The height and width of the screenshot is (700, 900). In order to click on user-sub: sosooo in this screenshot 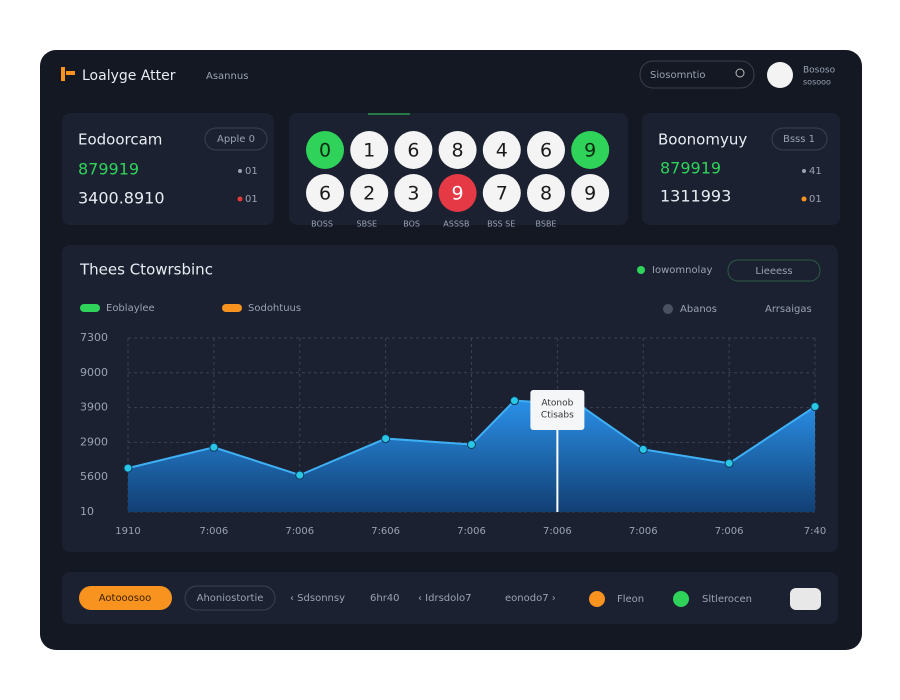, I will do `click(817, 82)`.